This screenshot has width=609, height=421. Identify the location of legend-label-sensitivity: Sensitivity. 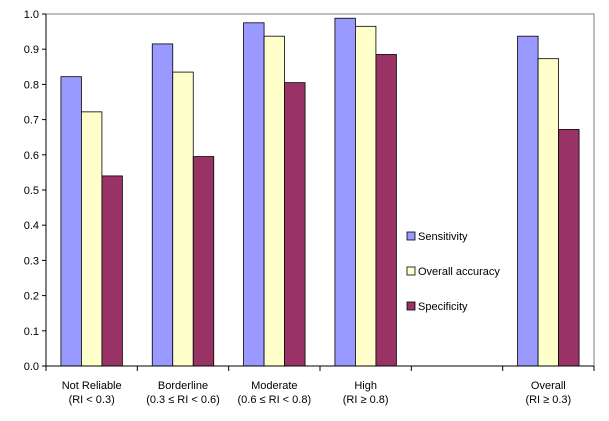
(443, 237).